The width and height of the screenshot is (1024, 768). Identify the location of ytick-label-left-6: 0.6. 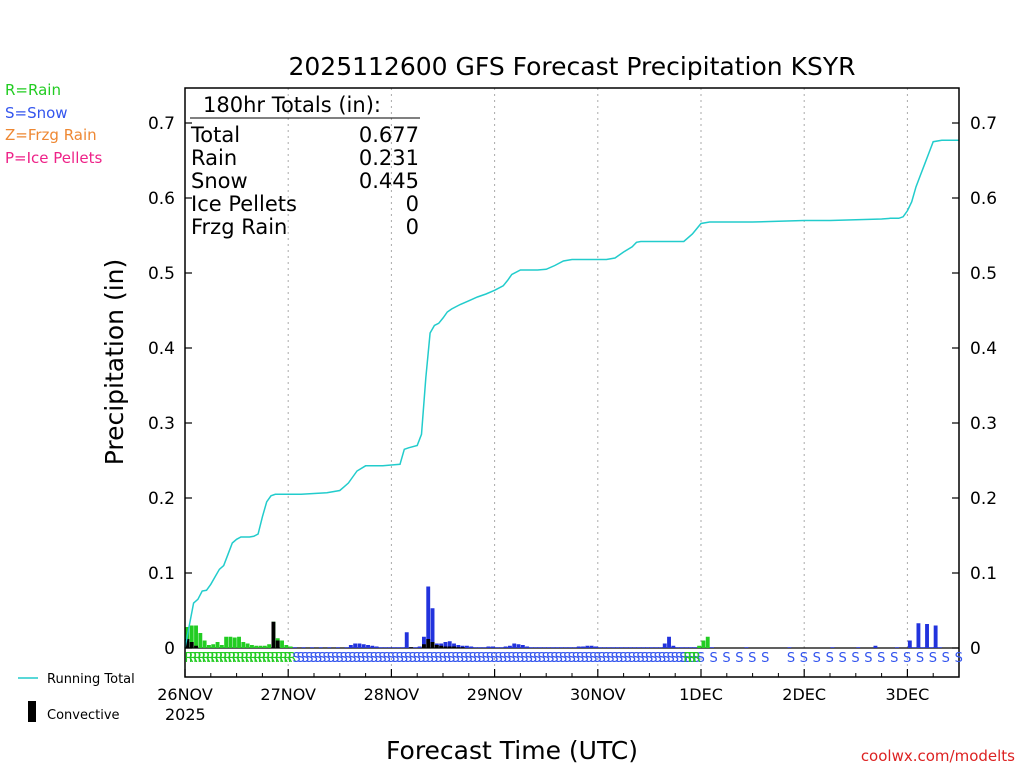
(161, 199).